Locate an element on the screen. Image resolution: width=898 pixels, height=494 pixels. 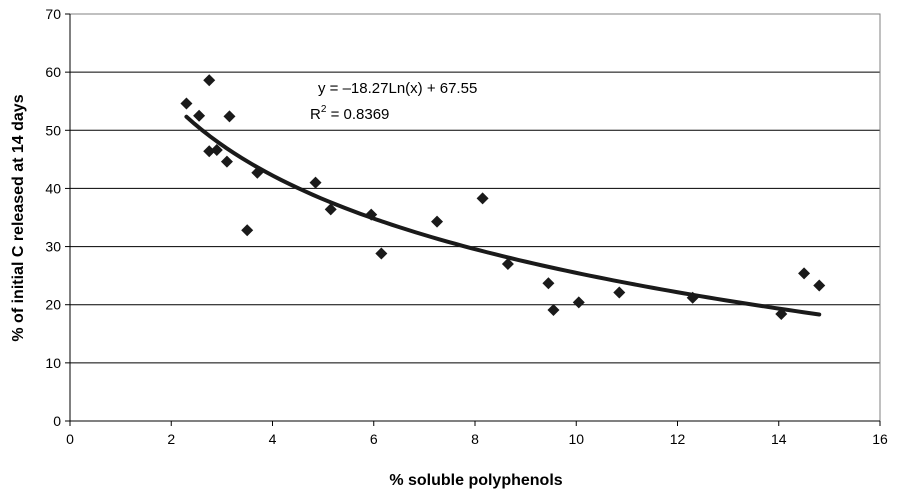
x-tick-label: 0 is located at coordinates (70, 439).